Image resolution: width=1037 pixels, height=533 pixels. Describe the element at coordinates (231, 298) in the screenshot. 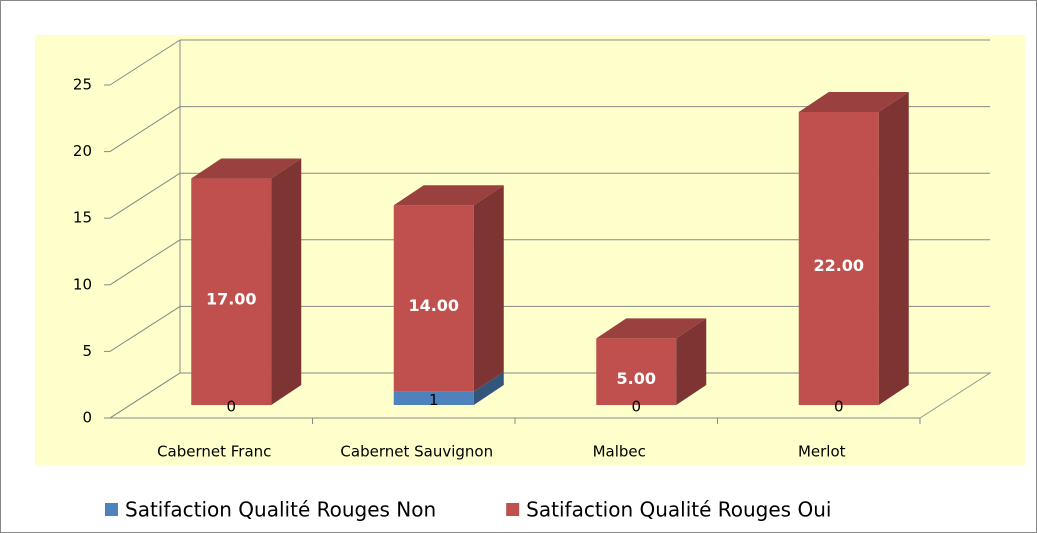

I see `data-label: 17.00` at that location.